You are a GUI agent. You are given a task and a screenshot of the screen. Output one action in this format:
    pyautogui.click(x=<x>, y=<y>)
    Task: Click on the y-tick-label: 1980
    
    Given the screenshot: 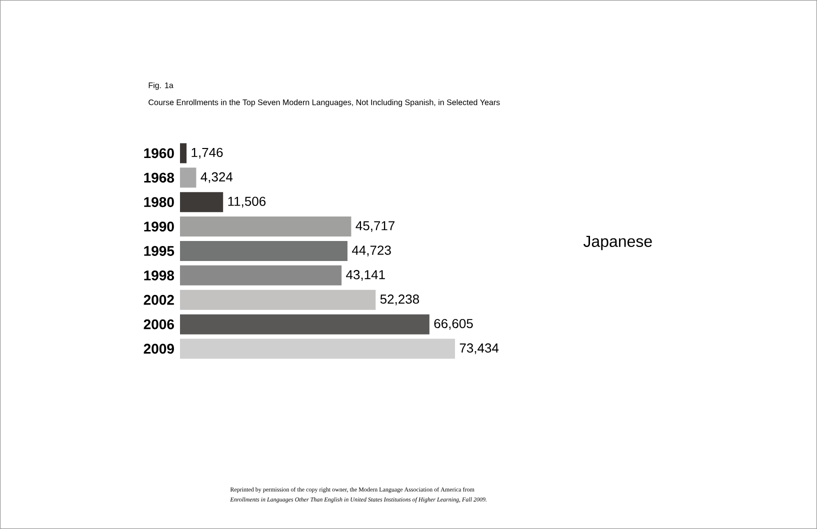 What is the action you would take?
    pyautogui.click(x=159, y=202)
    